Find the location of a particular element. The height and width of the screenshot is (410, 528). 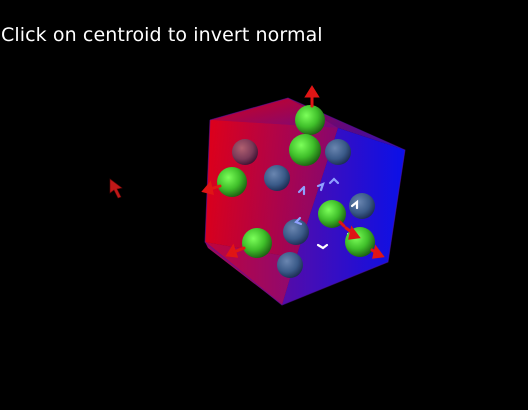

back-centroids is located at coordinates (303, 208).